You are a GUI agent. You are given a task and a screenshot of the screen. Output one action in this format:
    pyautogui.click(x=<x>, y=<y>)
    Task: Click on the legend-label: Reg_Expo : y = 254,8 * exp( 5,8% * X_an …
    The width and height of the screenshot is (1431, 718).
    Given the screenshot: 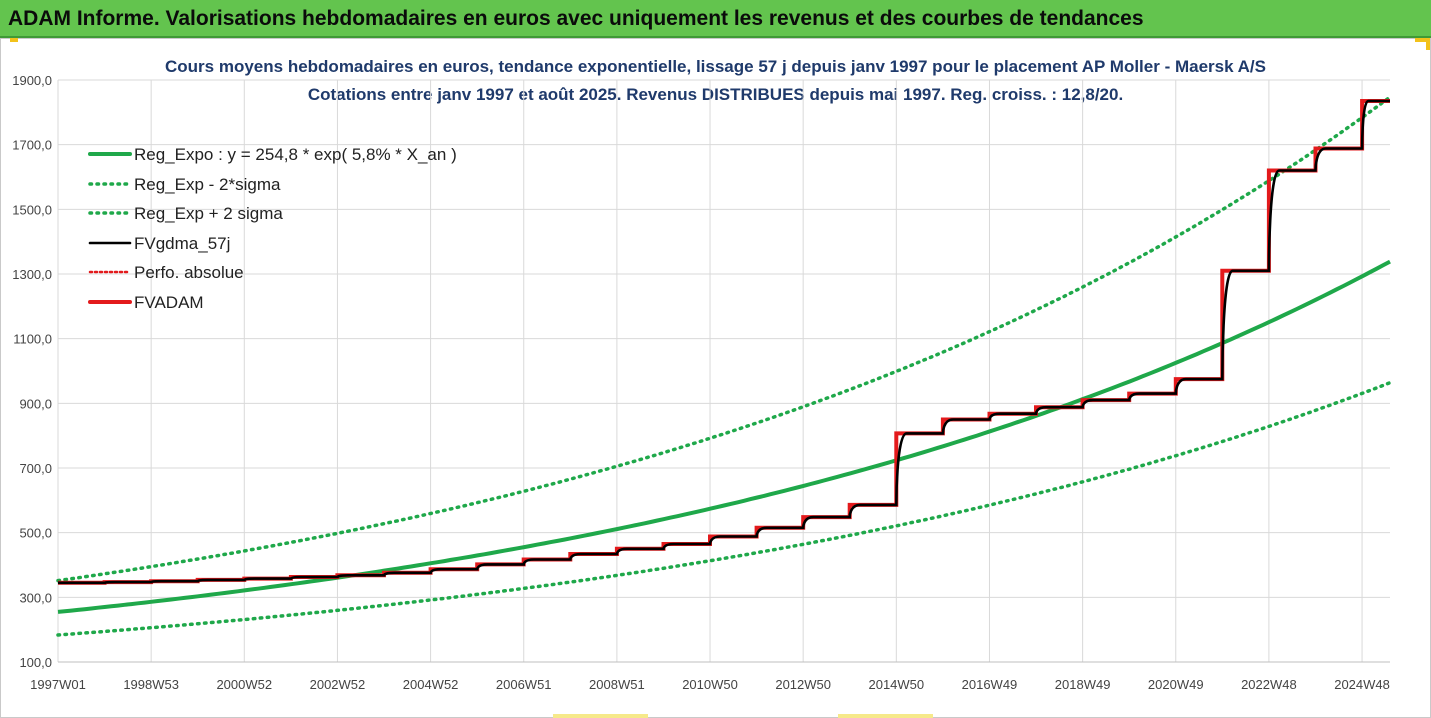 What is the action you would take?
    pyautogui.click(x=295, y=154)
    